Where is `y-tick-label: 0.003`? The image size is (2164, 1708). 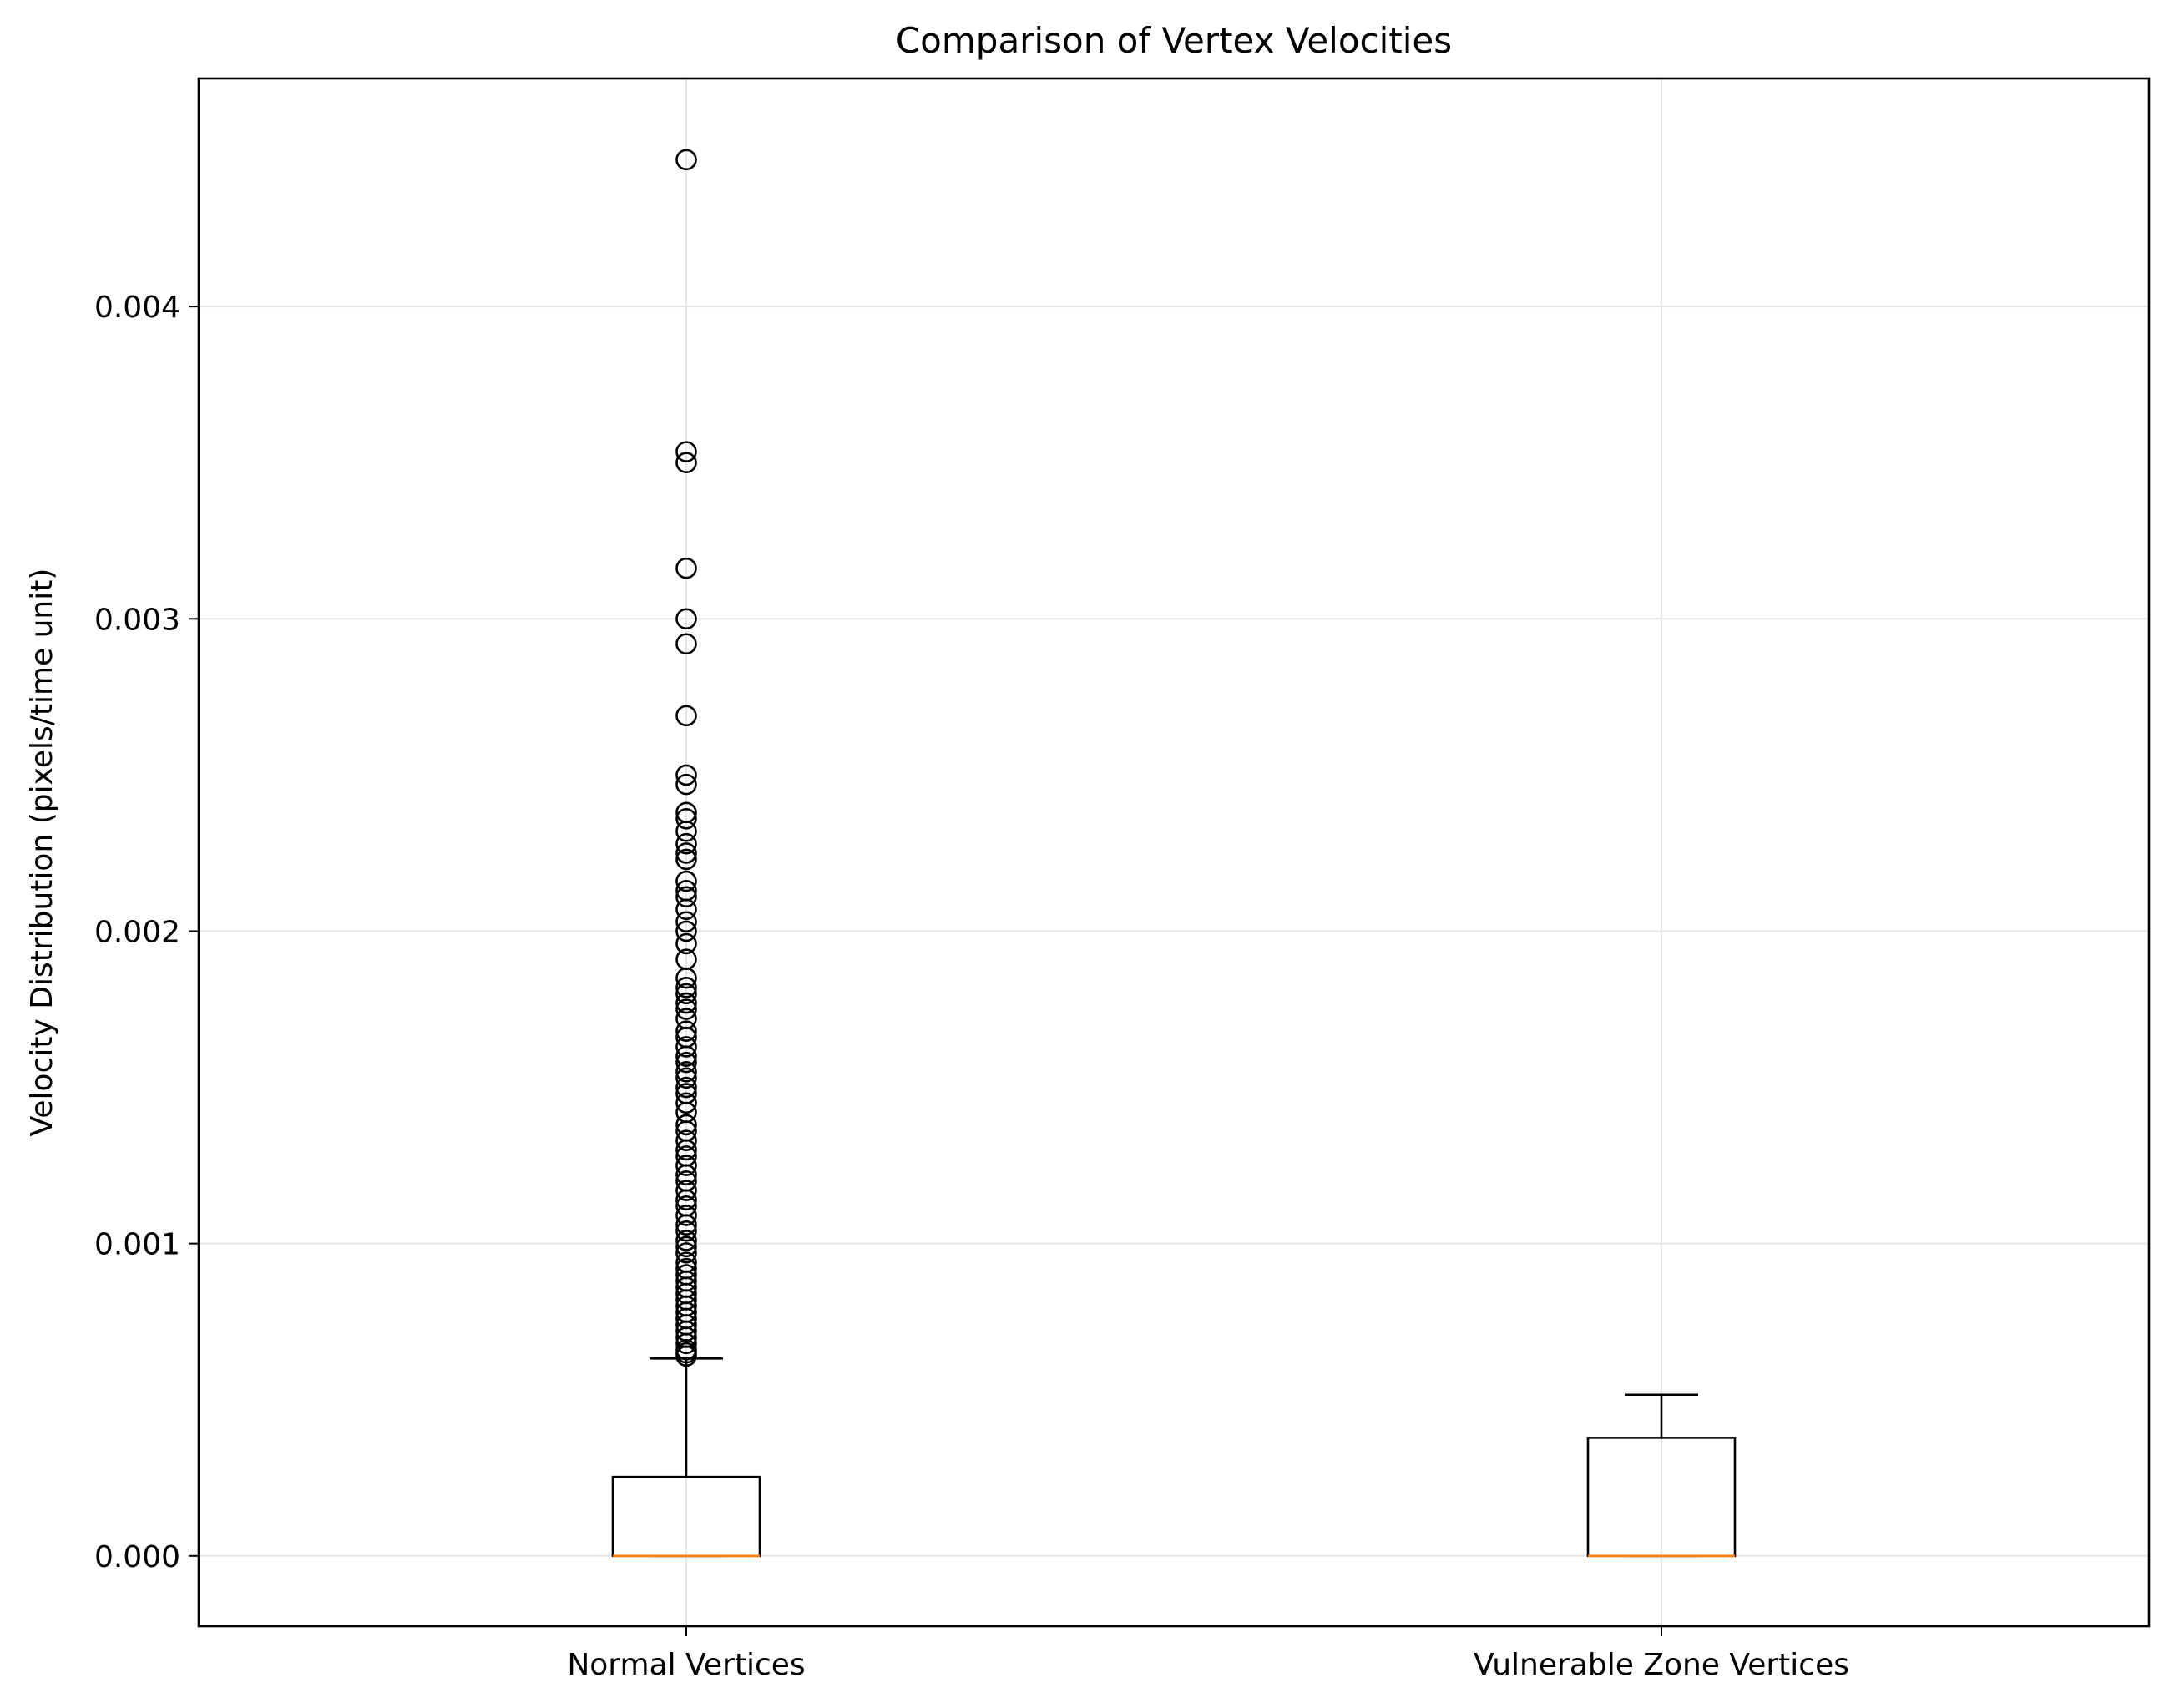 y-tick-label: 0.003 is located at coordinates (137, 620).